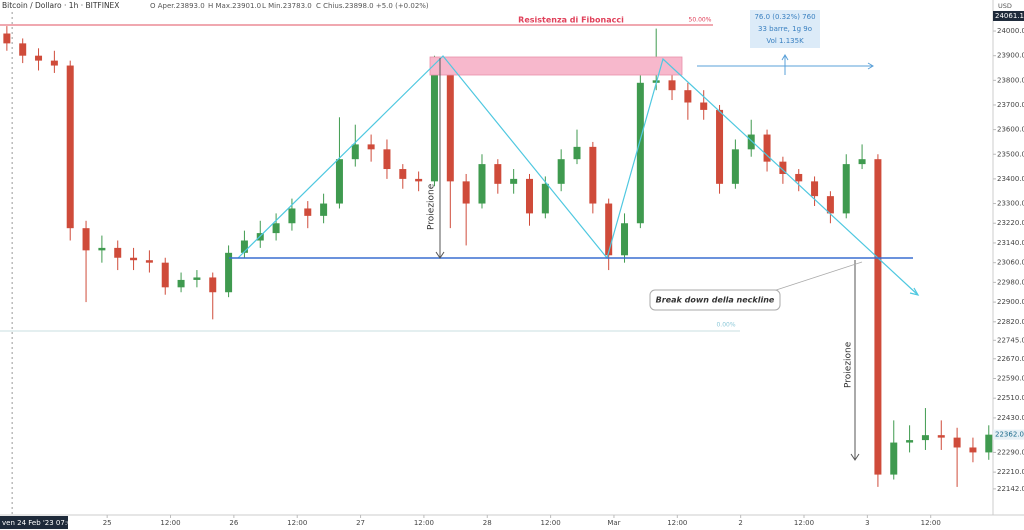 This screenshot has width=1024, height=530. What do you see at coordinates (233, 523) in the screenshot?
I see `x-tick-label: 26` at bounding box center [233, 523].